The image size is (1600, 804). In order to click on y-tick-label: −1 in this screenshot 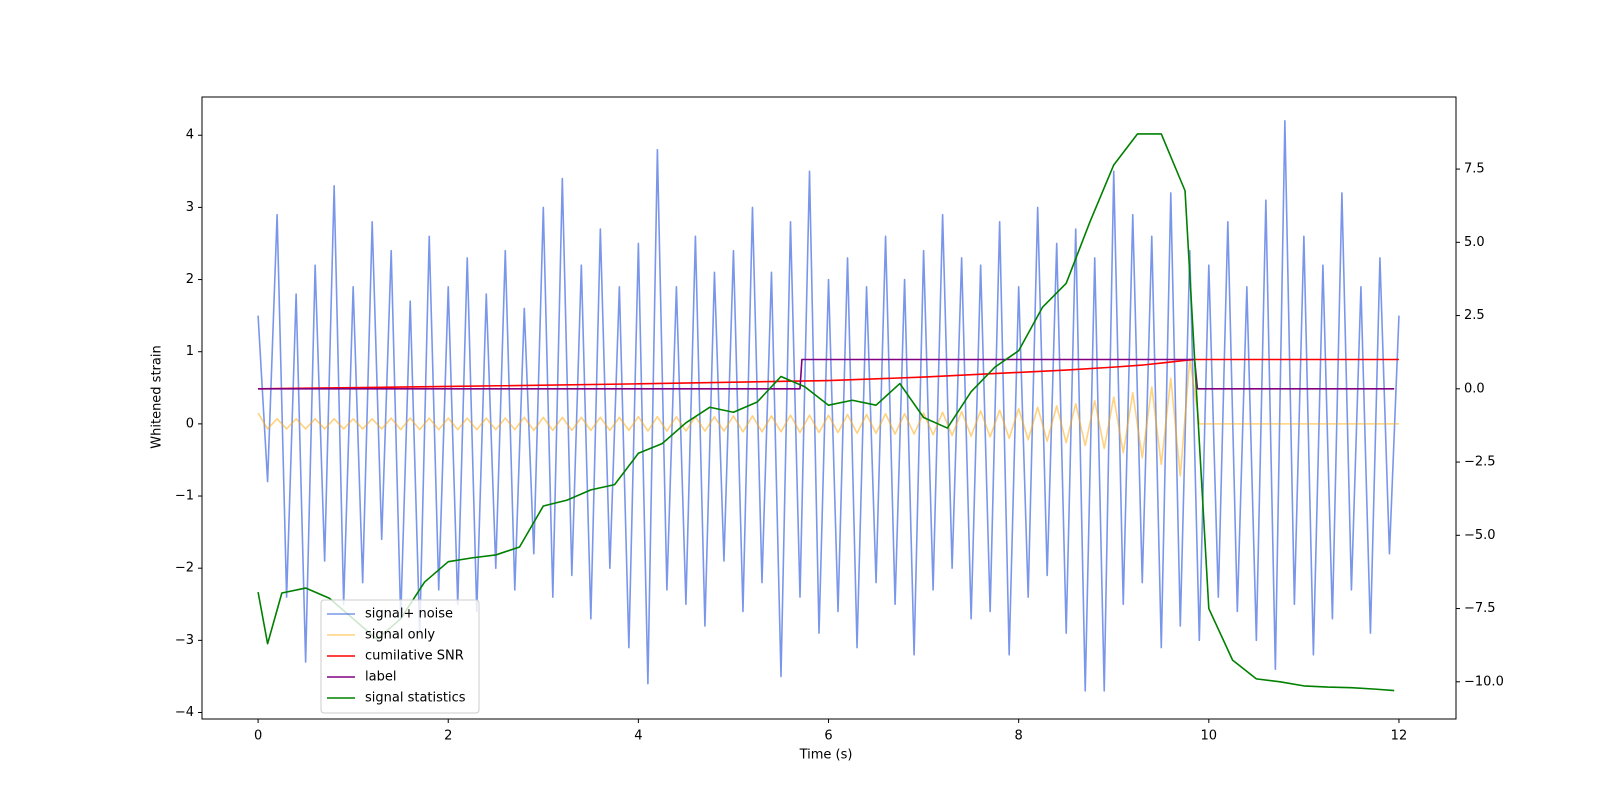, I will do `click(184, 496)`.